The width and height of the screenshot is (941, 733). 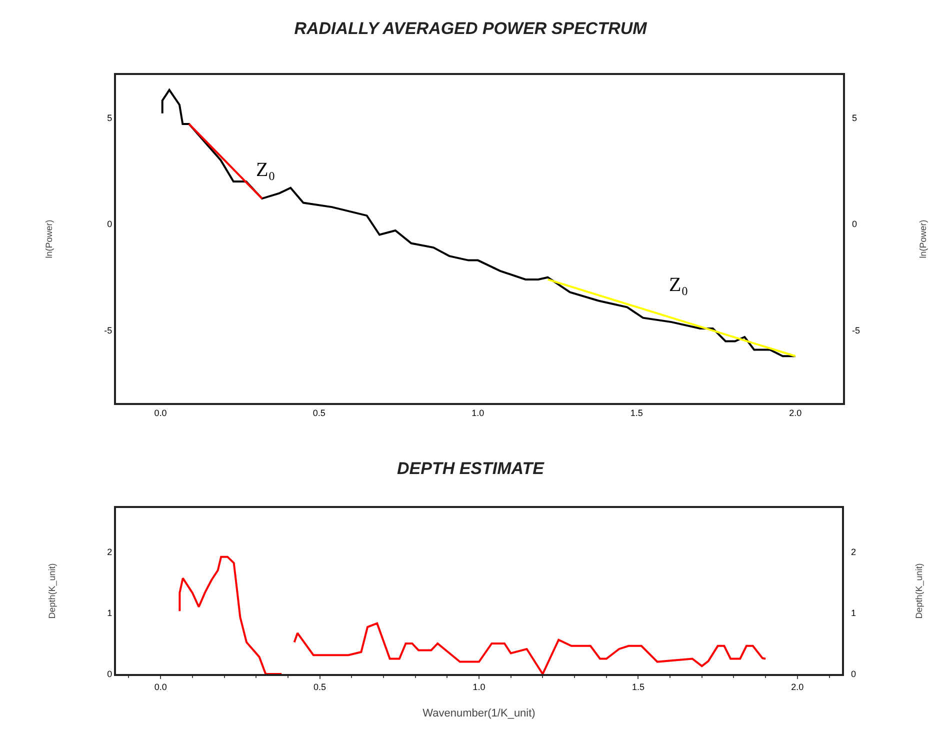 What do you see at coordinates (471, 28) in the screenshot?
I see `chart-title: RADIALLY AVERAGED POWER SPECTRUM` at bounding box center [471, 28].